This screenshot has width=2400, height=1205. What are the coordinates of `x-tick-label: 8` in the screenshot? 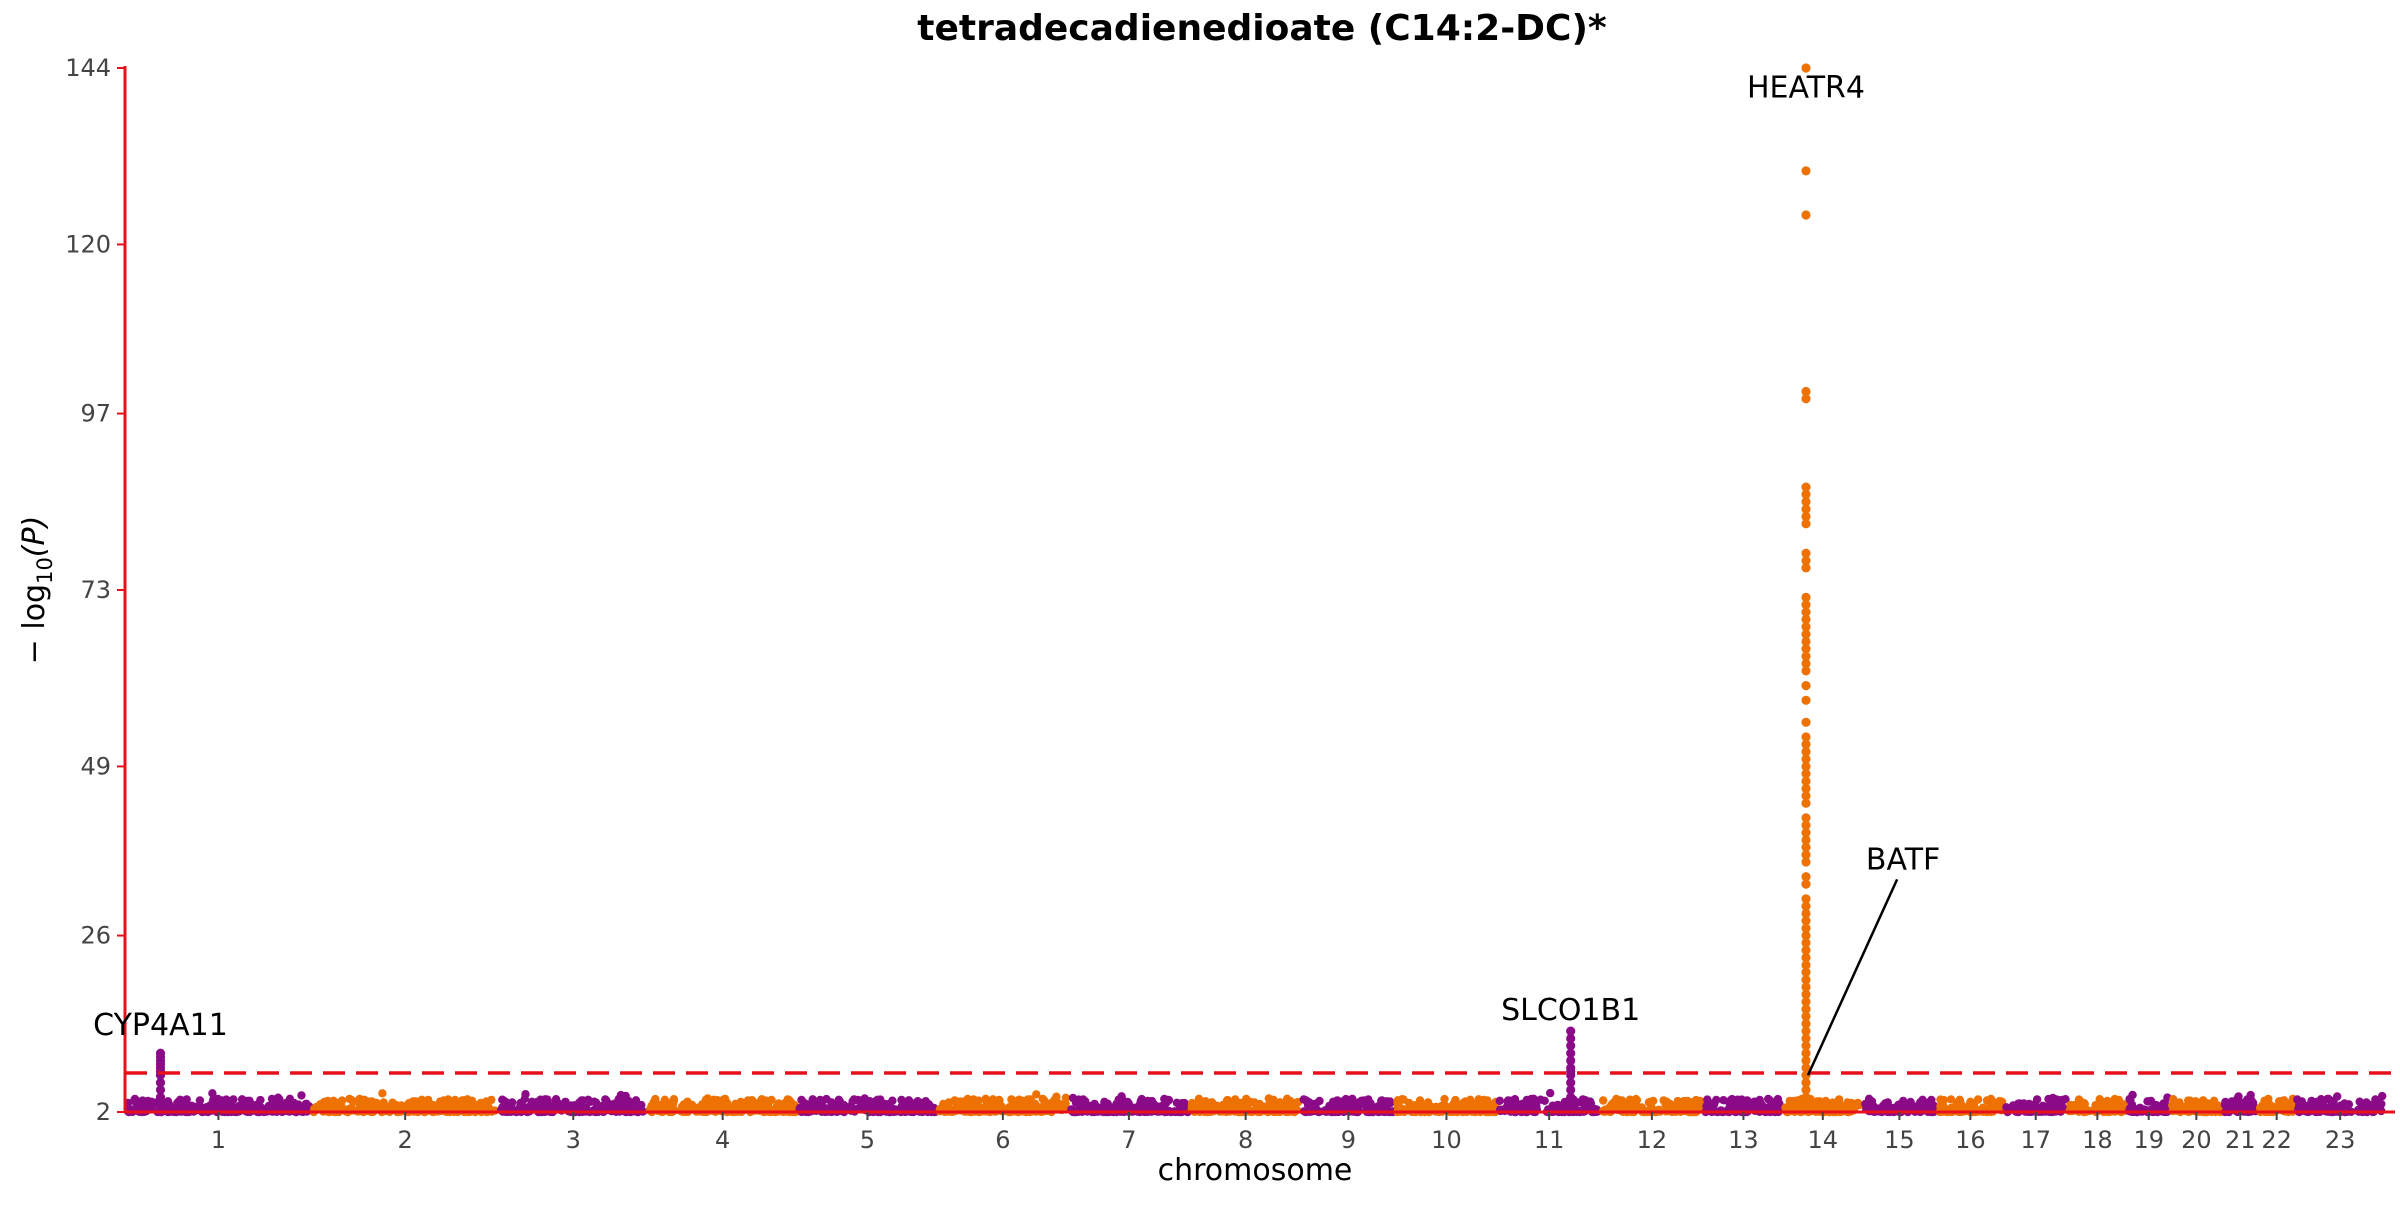 It's located at (1245, 1140).